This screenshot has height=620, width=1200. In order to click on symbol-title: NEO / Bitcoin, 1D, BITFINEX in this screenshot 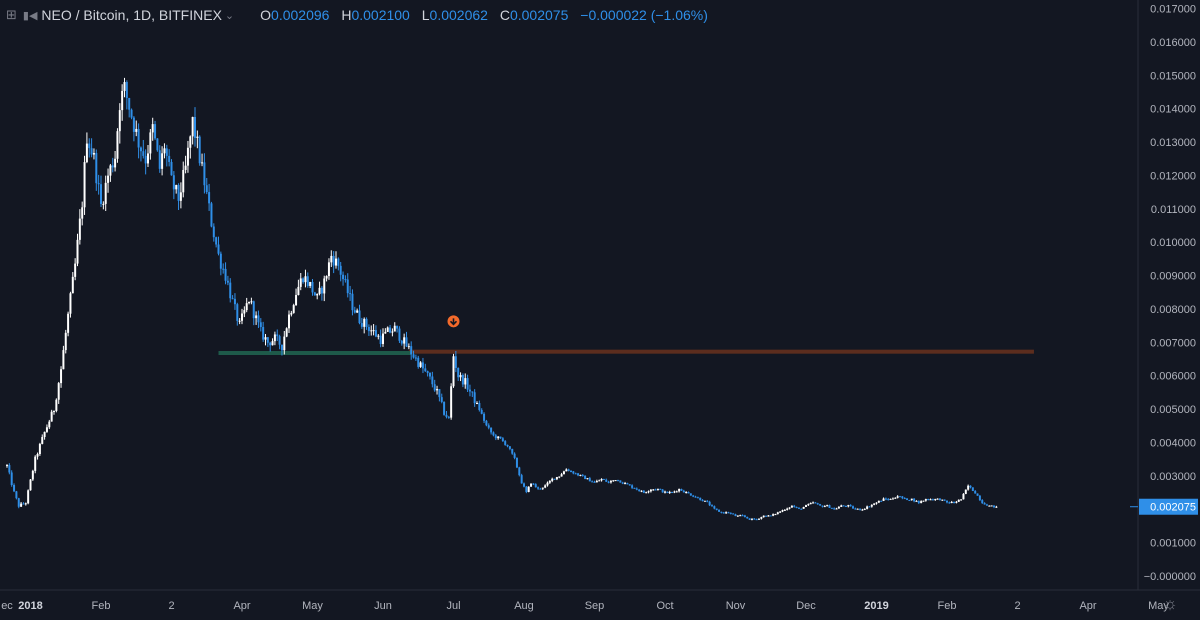, I will do `click(131, 15)`.